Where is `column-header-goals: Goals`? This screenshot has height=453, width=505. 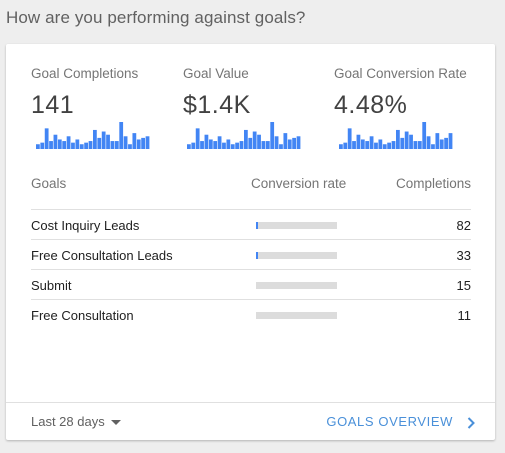 column-header-goals: Goals is located at coordinates (49, 183).